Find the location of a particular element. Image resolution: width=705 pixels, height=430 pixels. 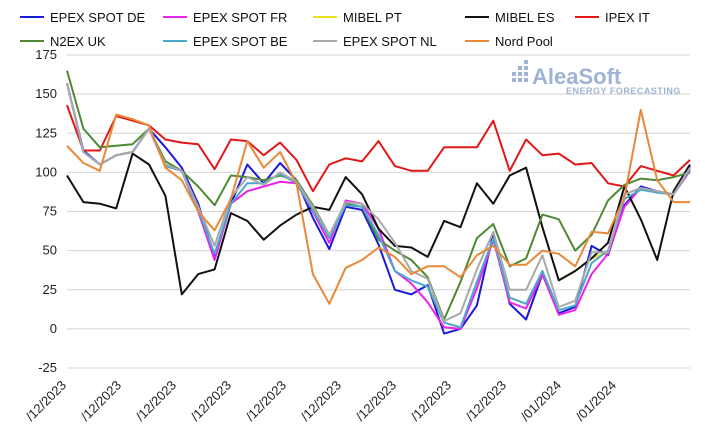

y-axis: -25 0 25 50 75 100 125 150 175 is located at coordinates (46, 211).